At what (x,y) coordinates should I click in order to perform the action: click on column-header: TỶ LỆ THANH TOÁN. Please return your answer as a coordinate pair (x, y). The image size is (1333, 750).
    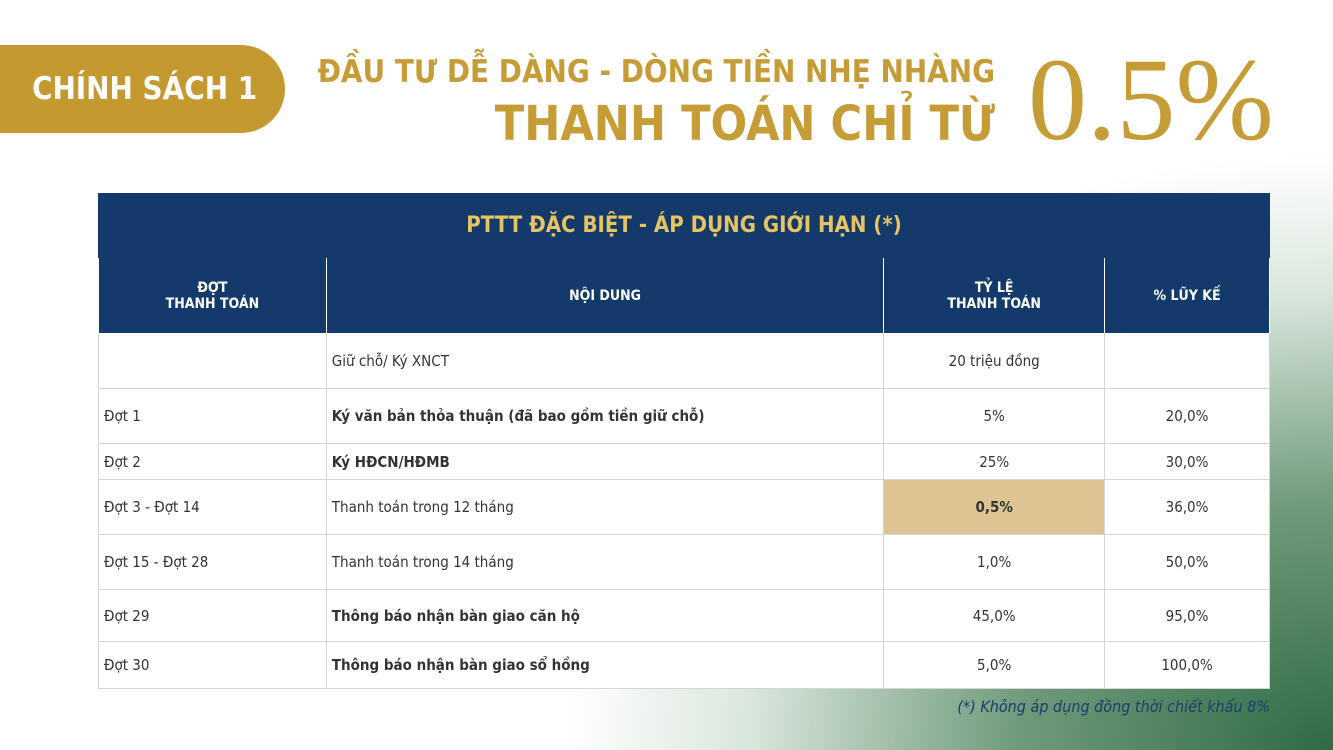
    Looking at the image, I should click on (994, 295).